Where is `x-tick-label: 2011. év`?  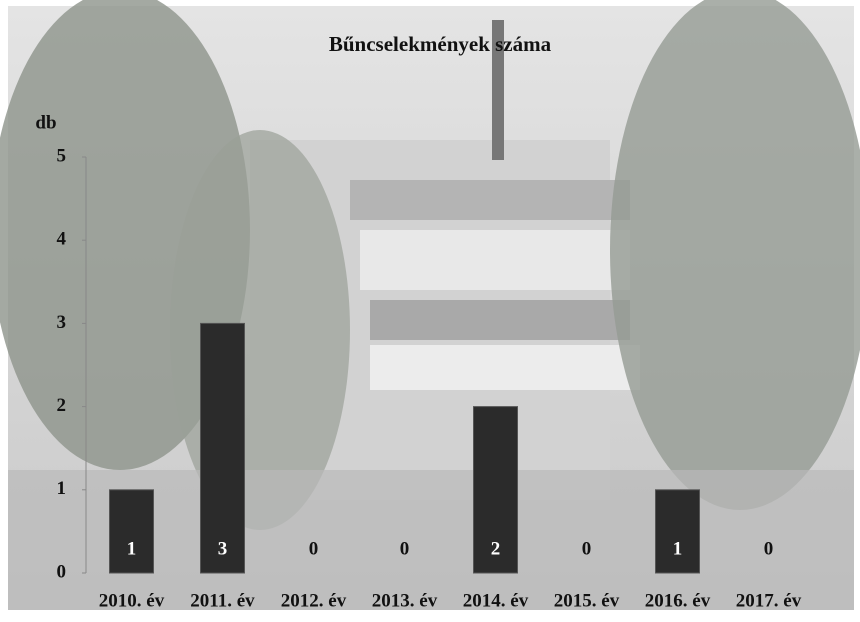
x-tick-label: 2011. év is located at coordinates (222, 600).